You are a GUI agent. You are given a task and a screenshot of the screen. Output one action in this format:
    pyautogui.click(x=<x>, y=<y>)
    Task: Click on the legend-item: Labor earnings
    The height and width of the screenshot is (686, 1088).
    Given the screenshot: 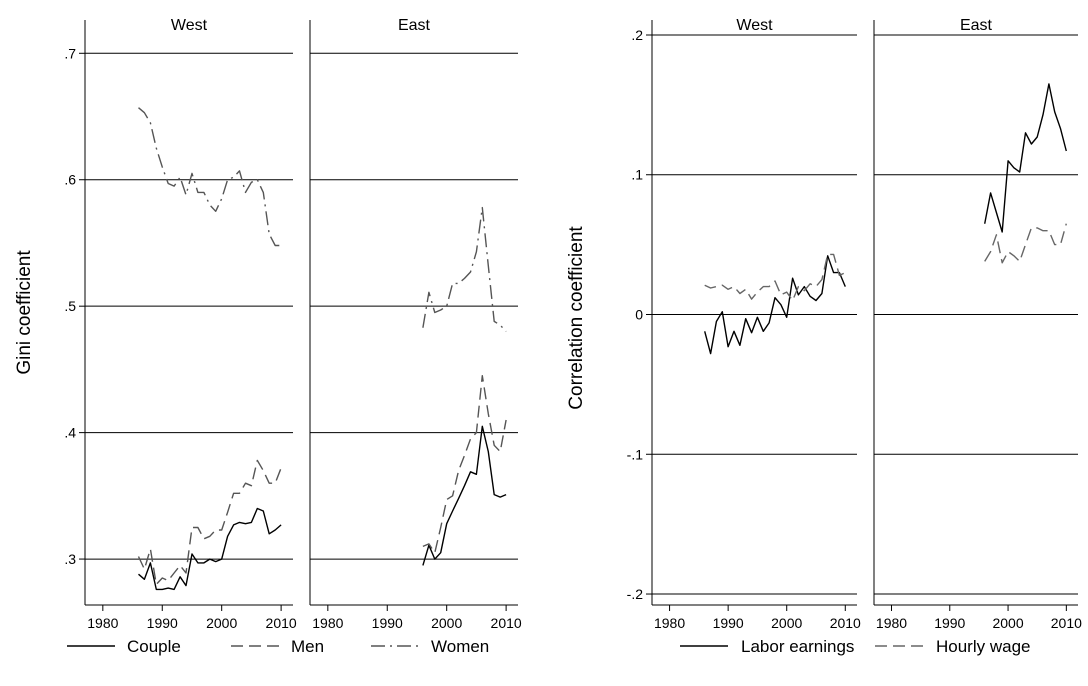 What is the action you would take?
    pyautogui.click(x=767, y=646)
    